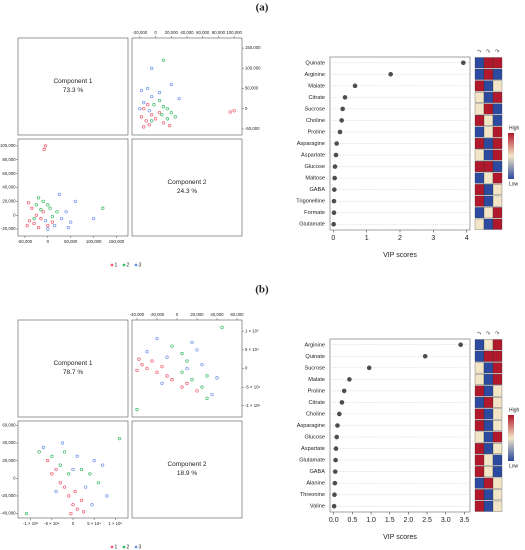  What do you see at coordinates (316, 132) in the screenshot?
I see `category-label: Proline` at bounding box center [316, 132].